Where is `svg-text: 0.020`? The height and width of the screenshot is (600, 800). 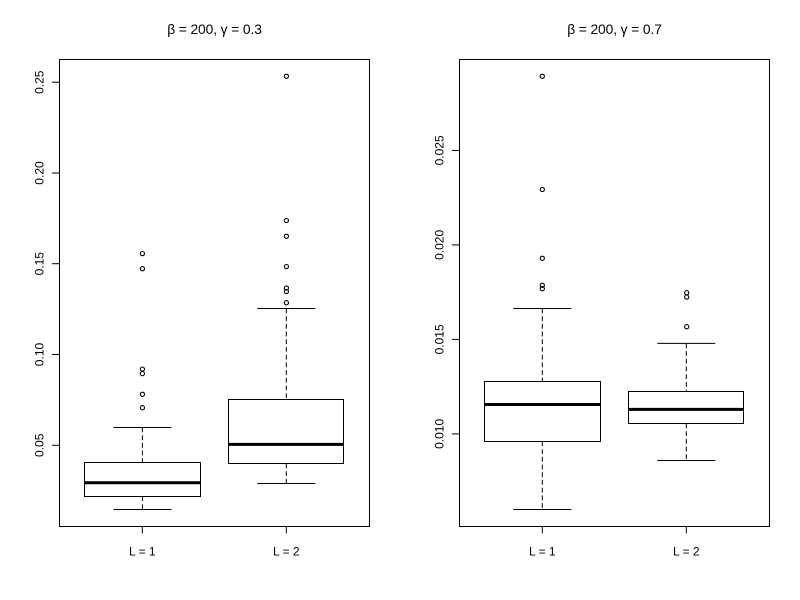 svg-text: 0.020 is located at coordinates (440, 245).